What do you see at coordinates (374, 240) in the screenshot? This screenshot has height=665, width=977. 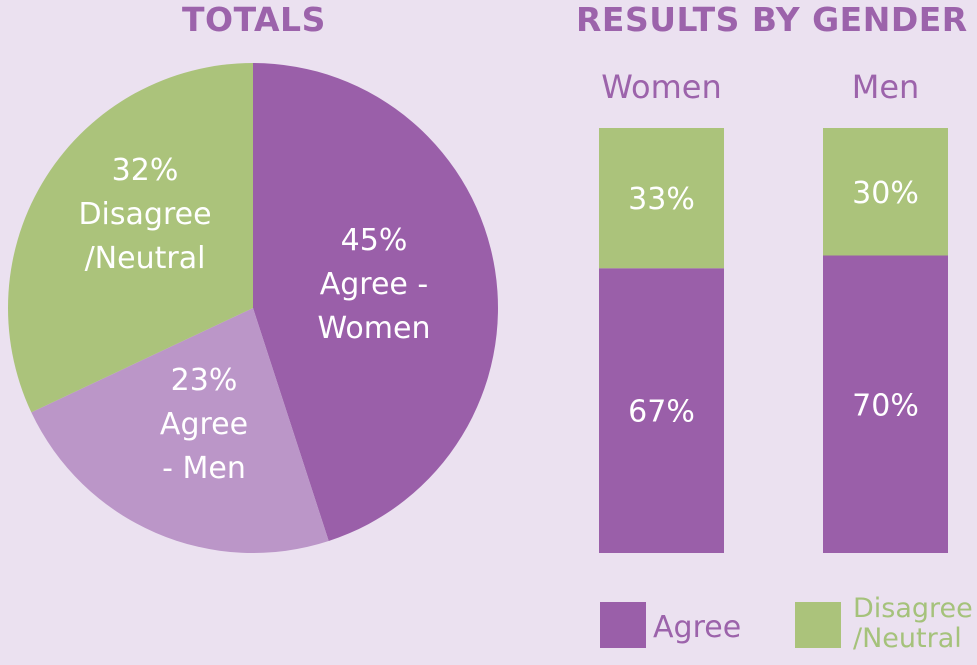 I see `pie-slice-value: 45%` at bounding box center [374, 240].